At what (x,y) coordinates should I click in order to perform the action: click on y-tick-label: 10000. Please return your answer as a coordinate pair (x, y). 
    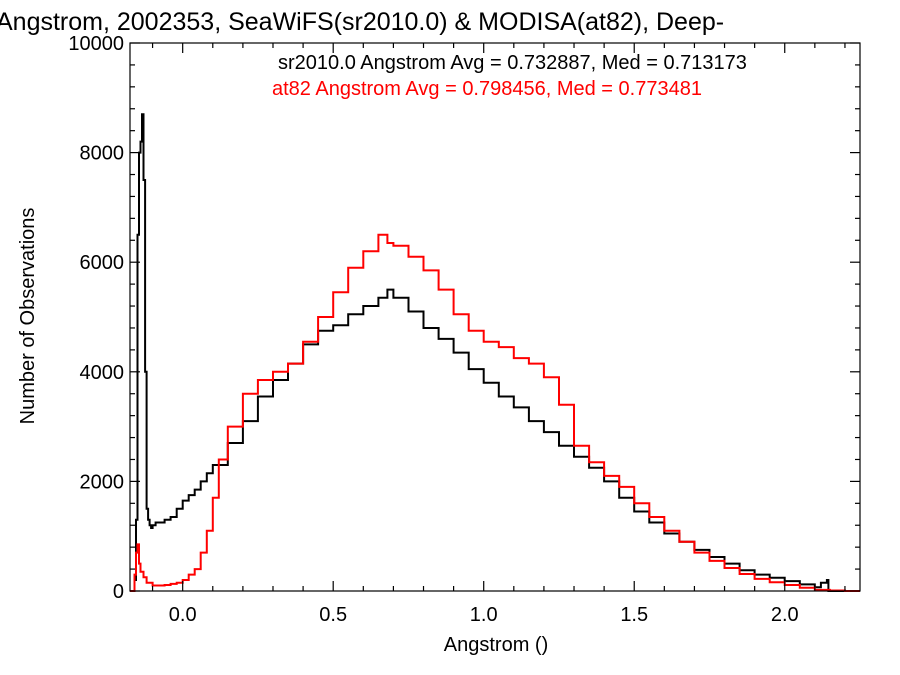
    Looking at the image, I should click on (96, 44).